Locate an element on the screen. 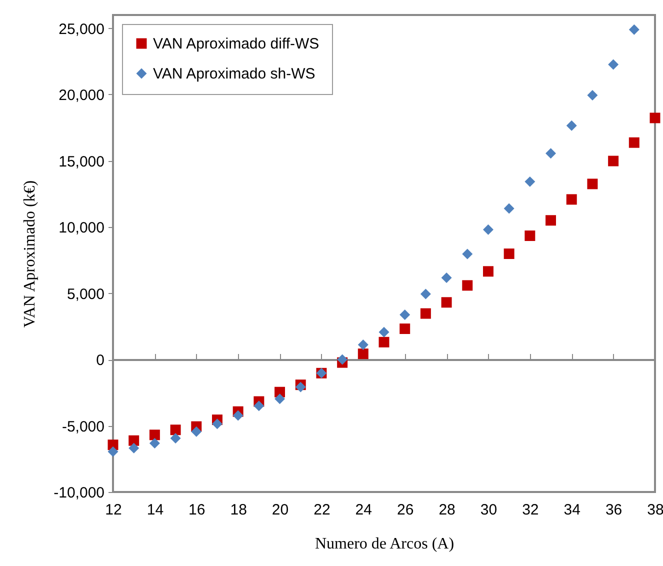 This screenshot has width=663, height=566. x-tick-label: 36 is located at coordinates (613, 510).